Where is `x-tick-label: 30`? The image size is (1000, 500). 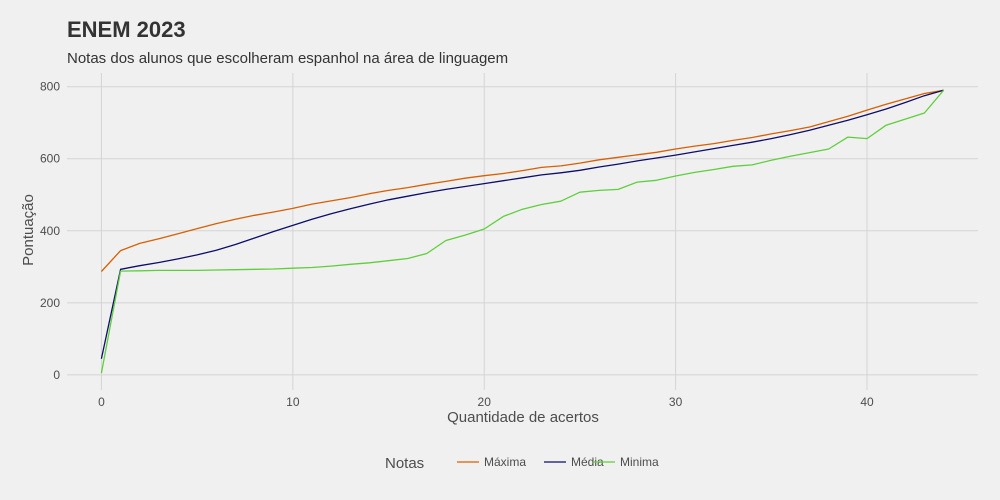 x-tick-label: 30 is located at coordinates (676, 402).